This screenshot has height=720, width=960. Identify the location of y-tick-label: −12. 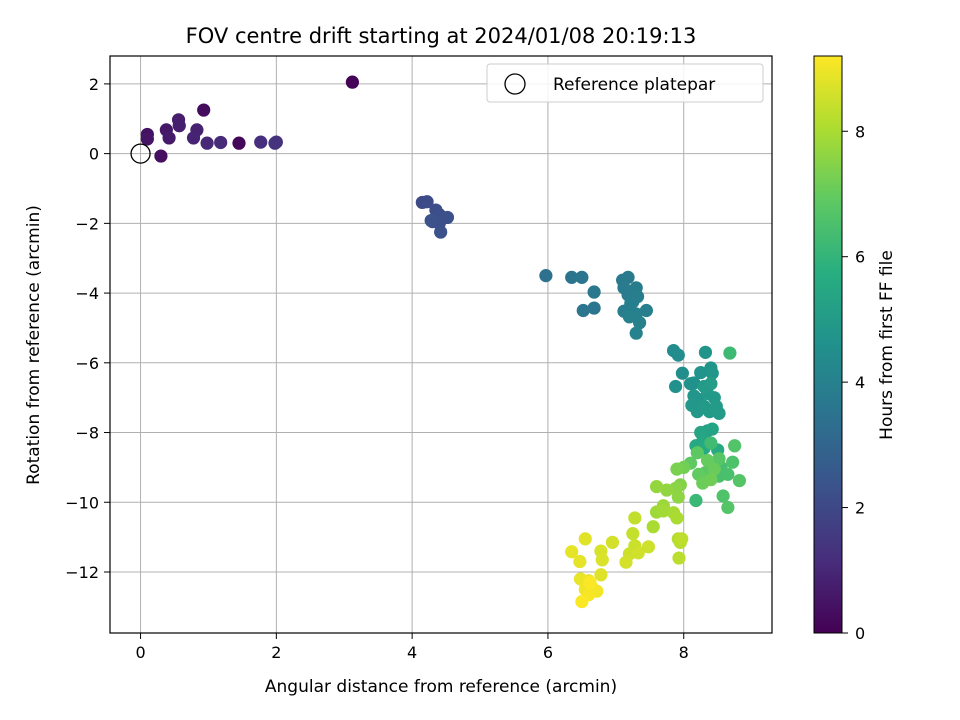
(82, 572).